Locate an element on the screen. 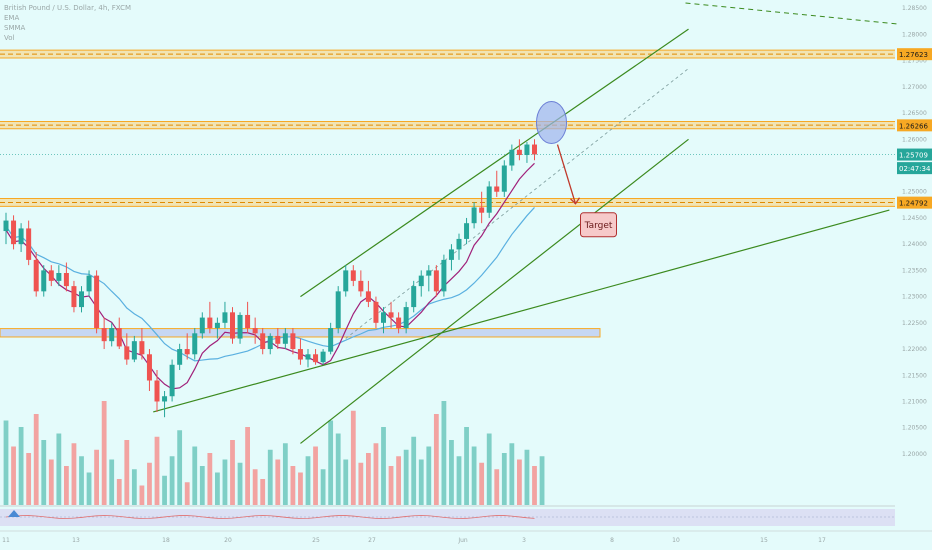 Image resolution: width=932 pixels, height=550 pixels. x-tick-label: 15 is located at coordinates (764, 540).